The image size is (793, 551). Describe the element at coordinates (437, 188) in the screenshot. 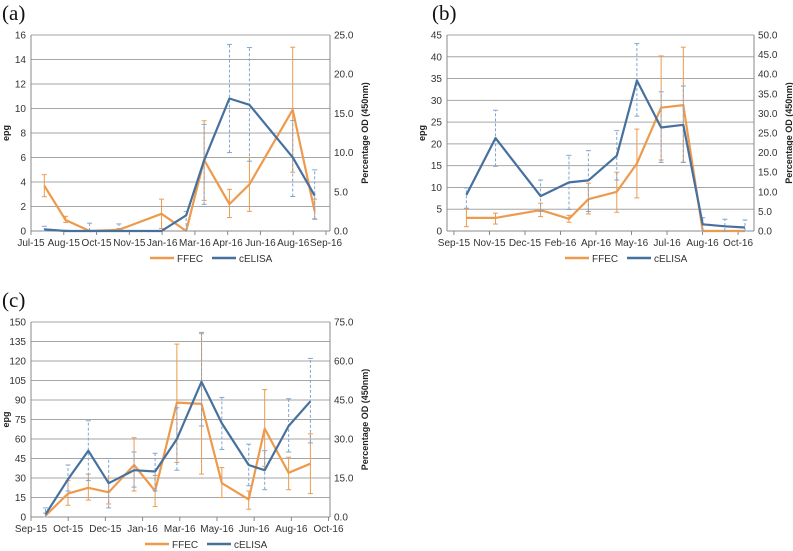

I see `y-tick-label: 10` at that location.